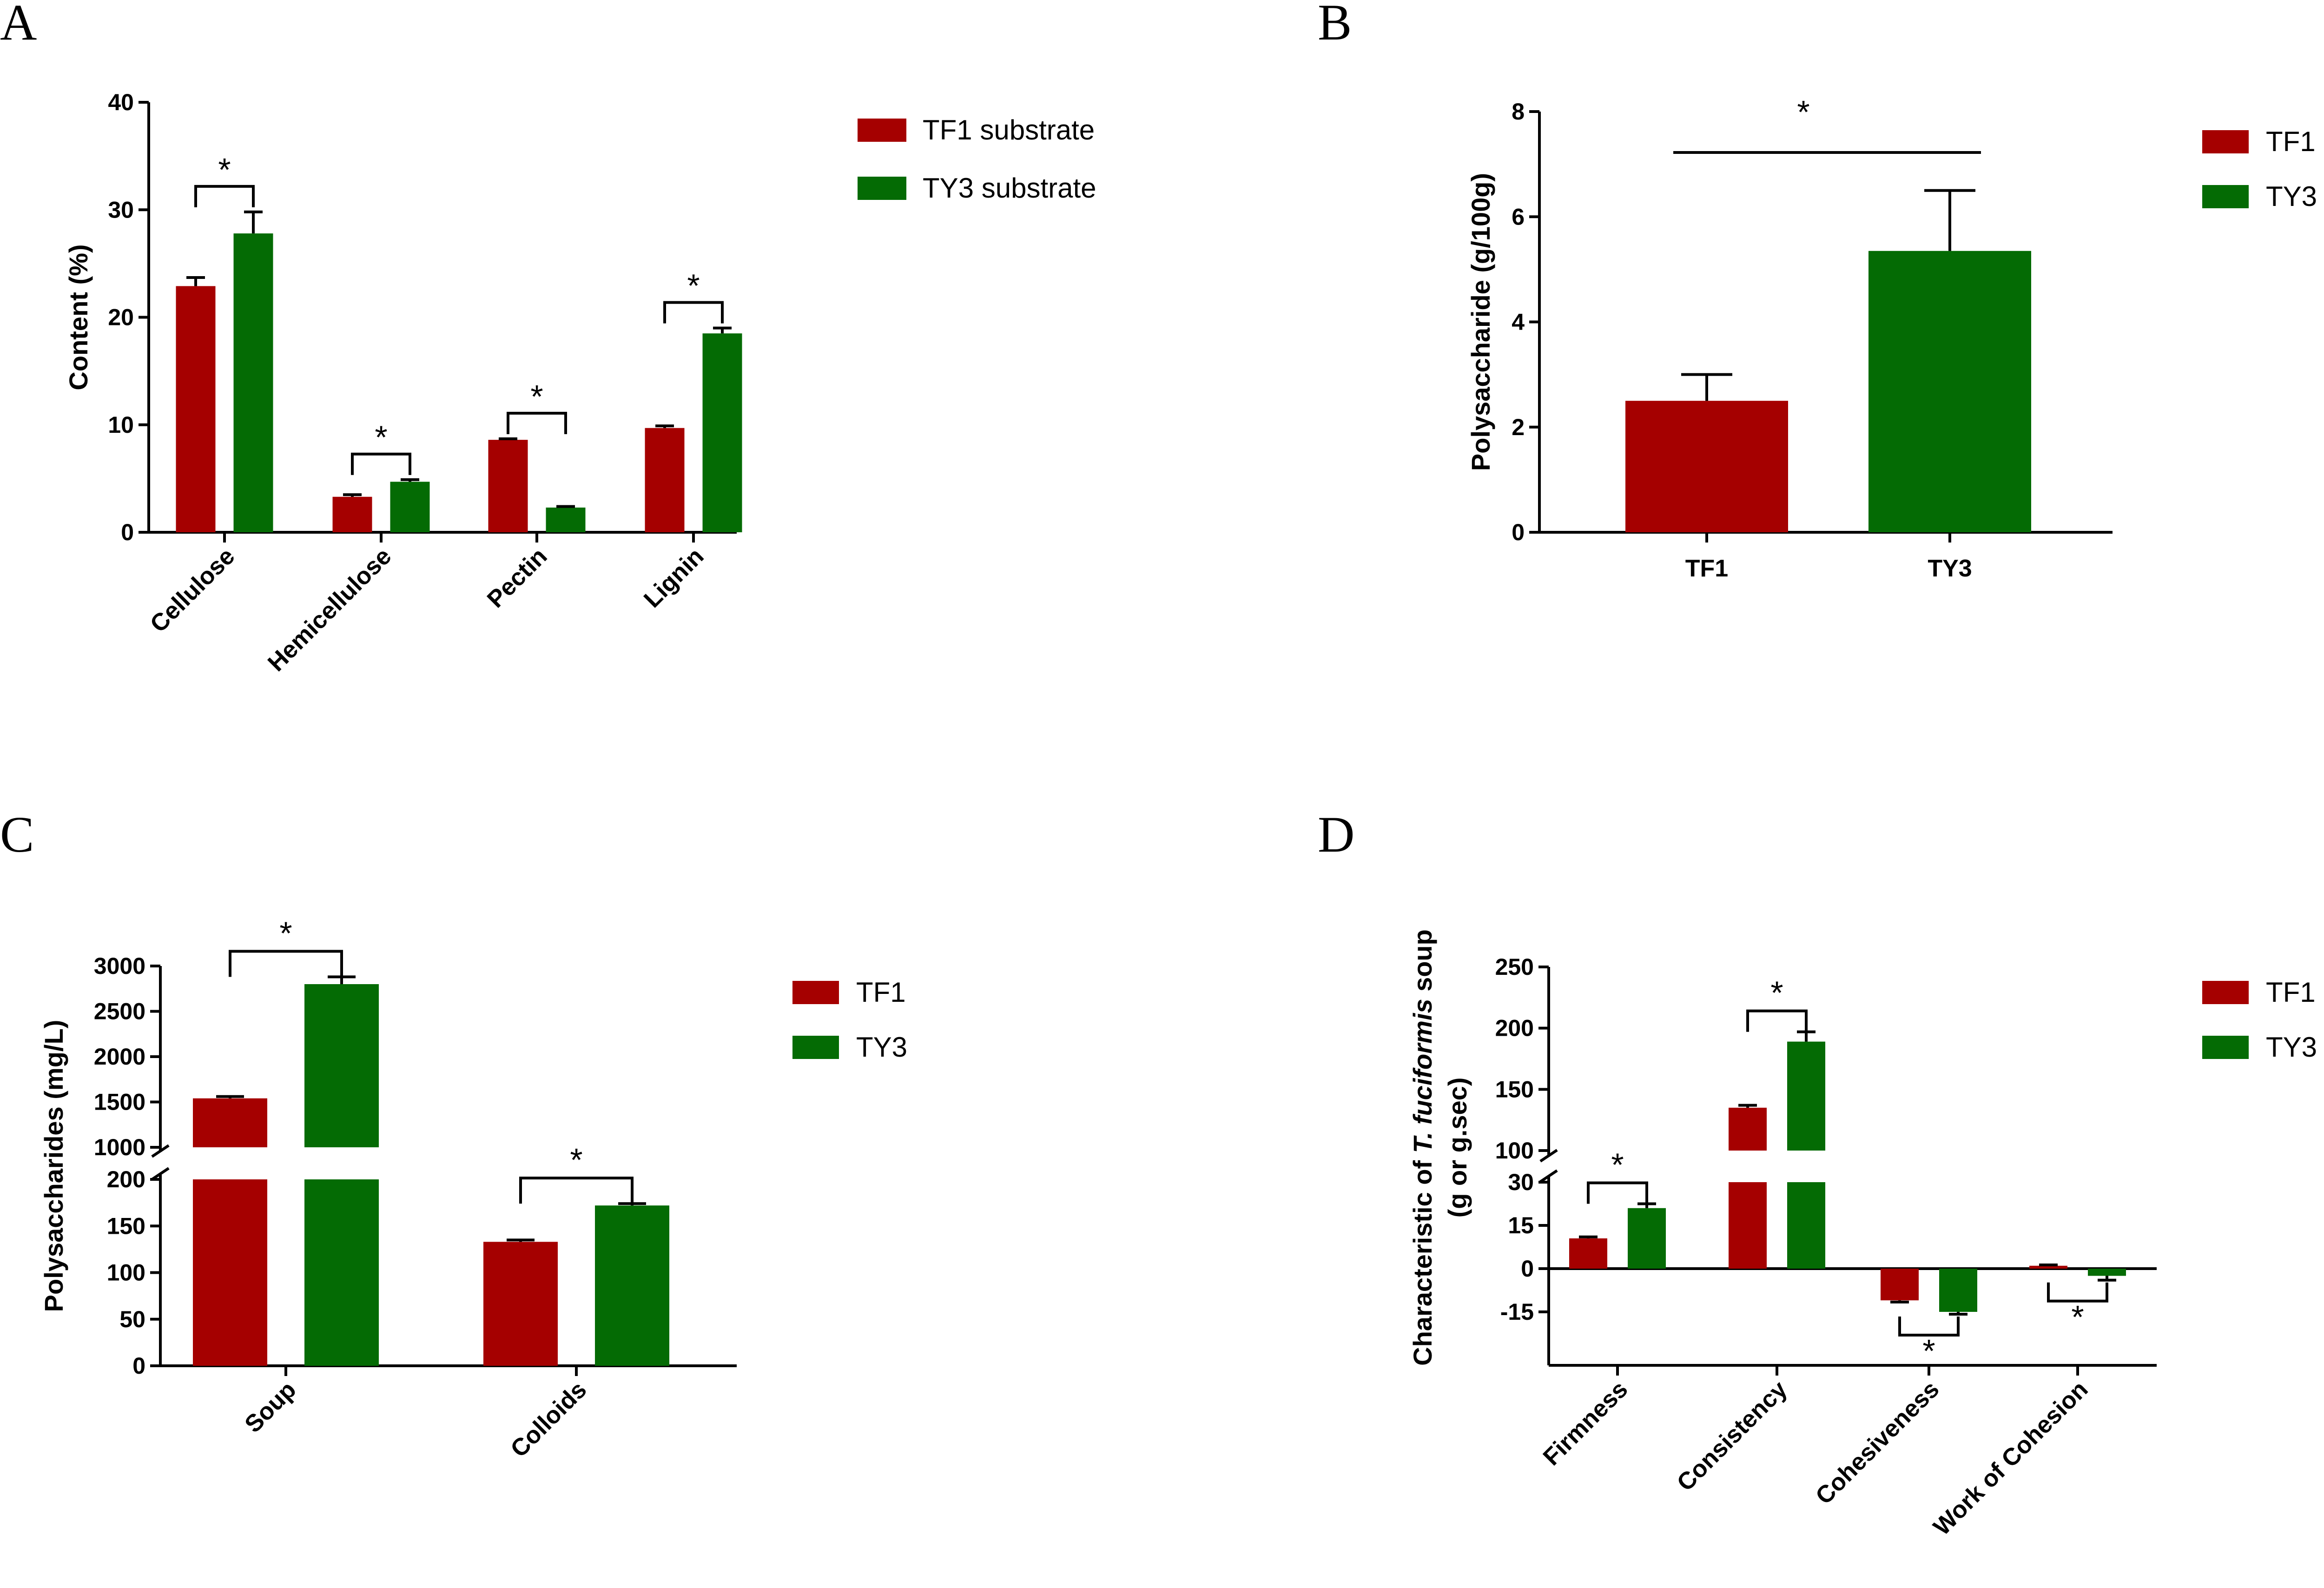 The height and width of the screenshot is (1588, 2324). What do you see at coordinates (1518, 322) in the screenshot?
I see `y-tick-label: 4` at bounding box center [1518, 322].